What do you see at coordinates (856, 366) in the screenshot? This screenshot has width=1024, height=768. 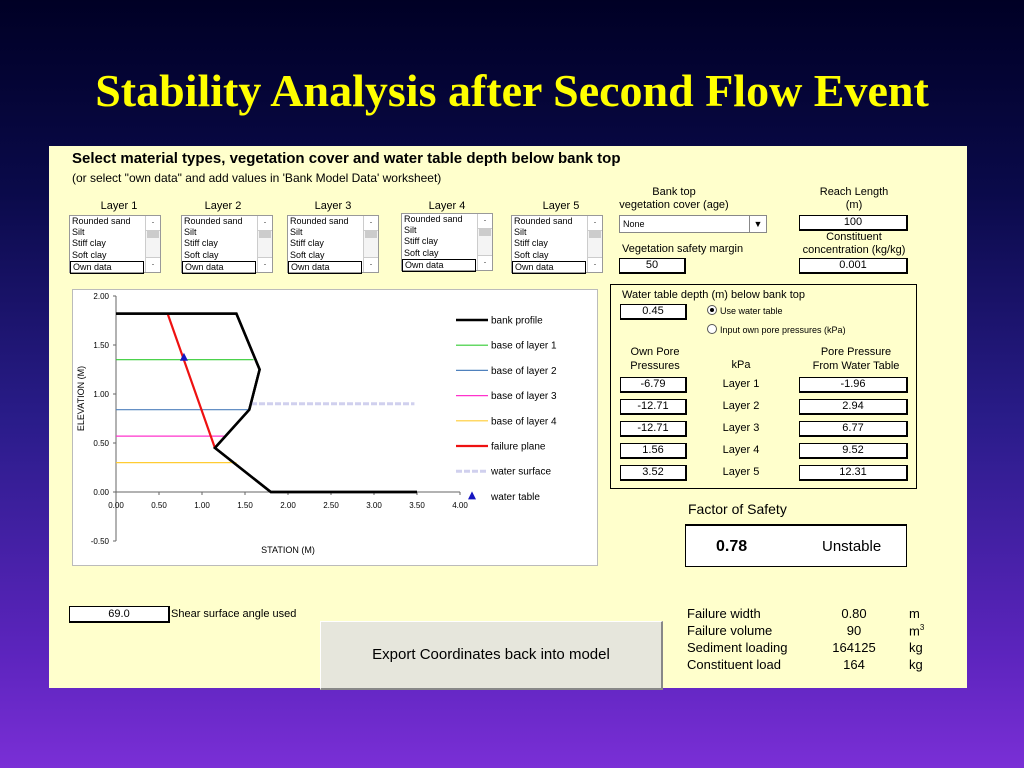 I see `wt-pressure-header-line2: From Water Table` at bounding box center [856, 366].